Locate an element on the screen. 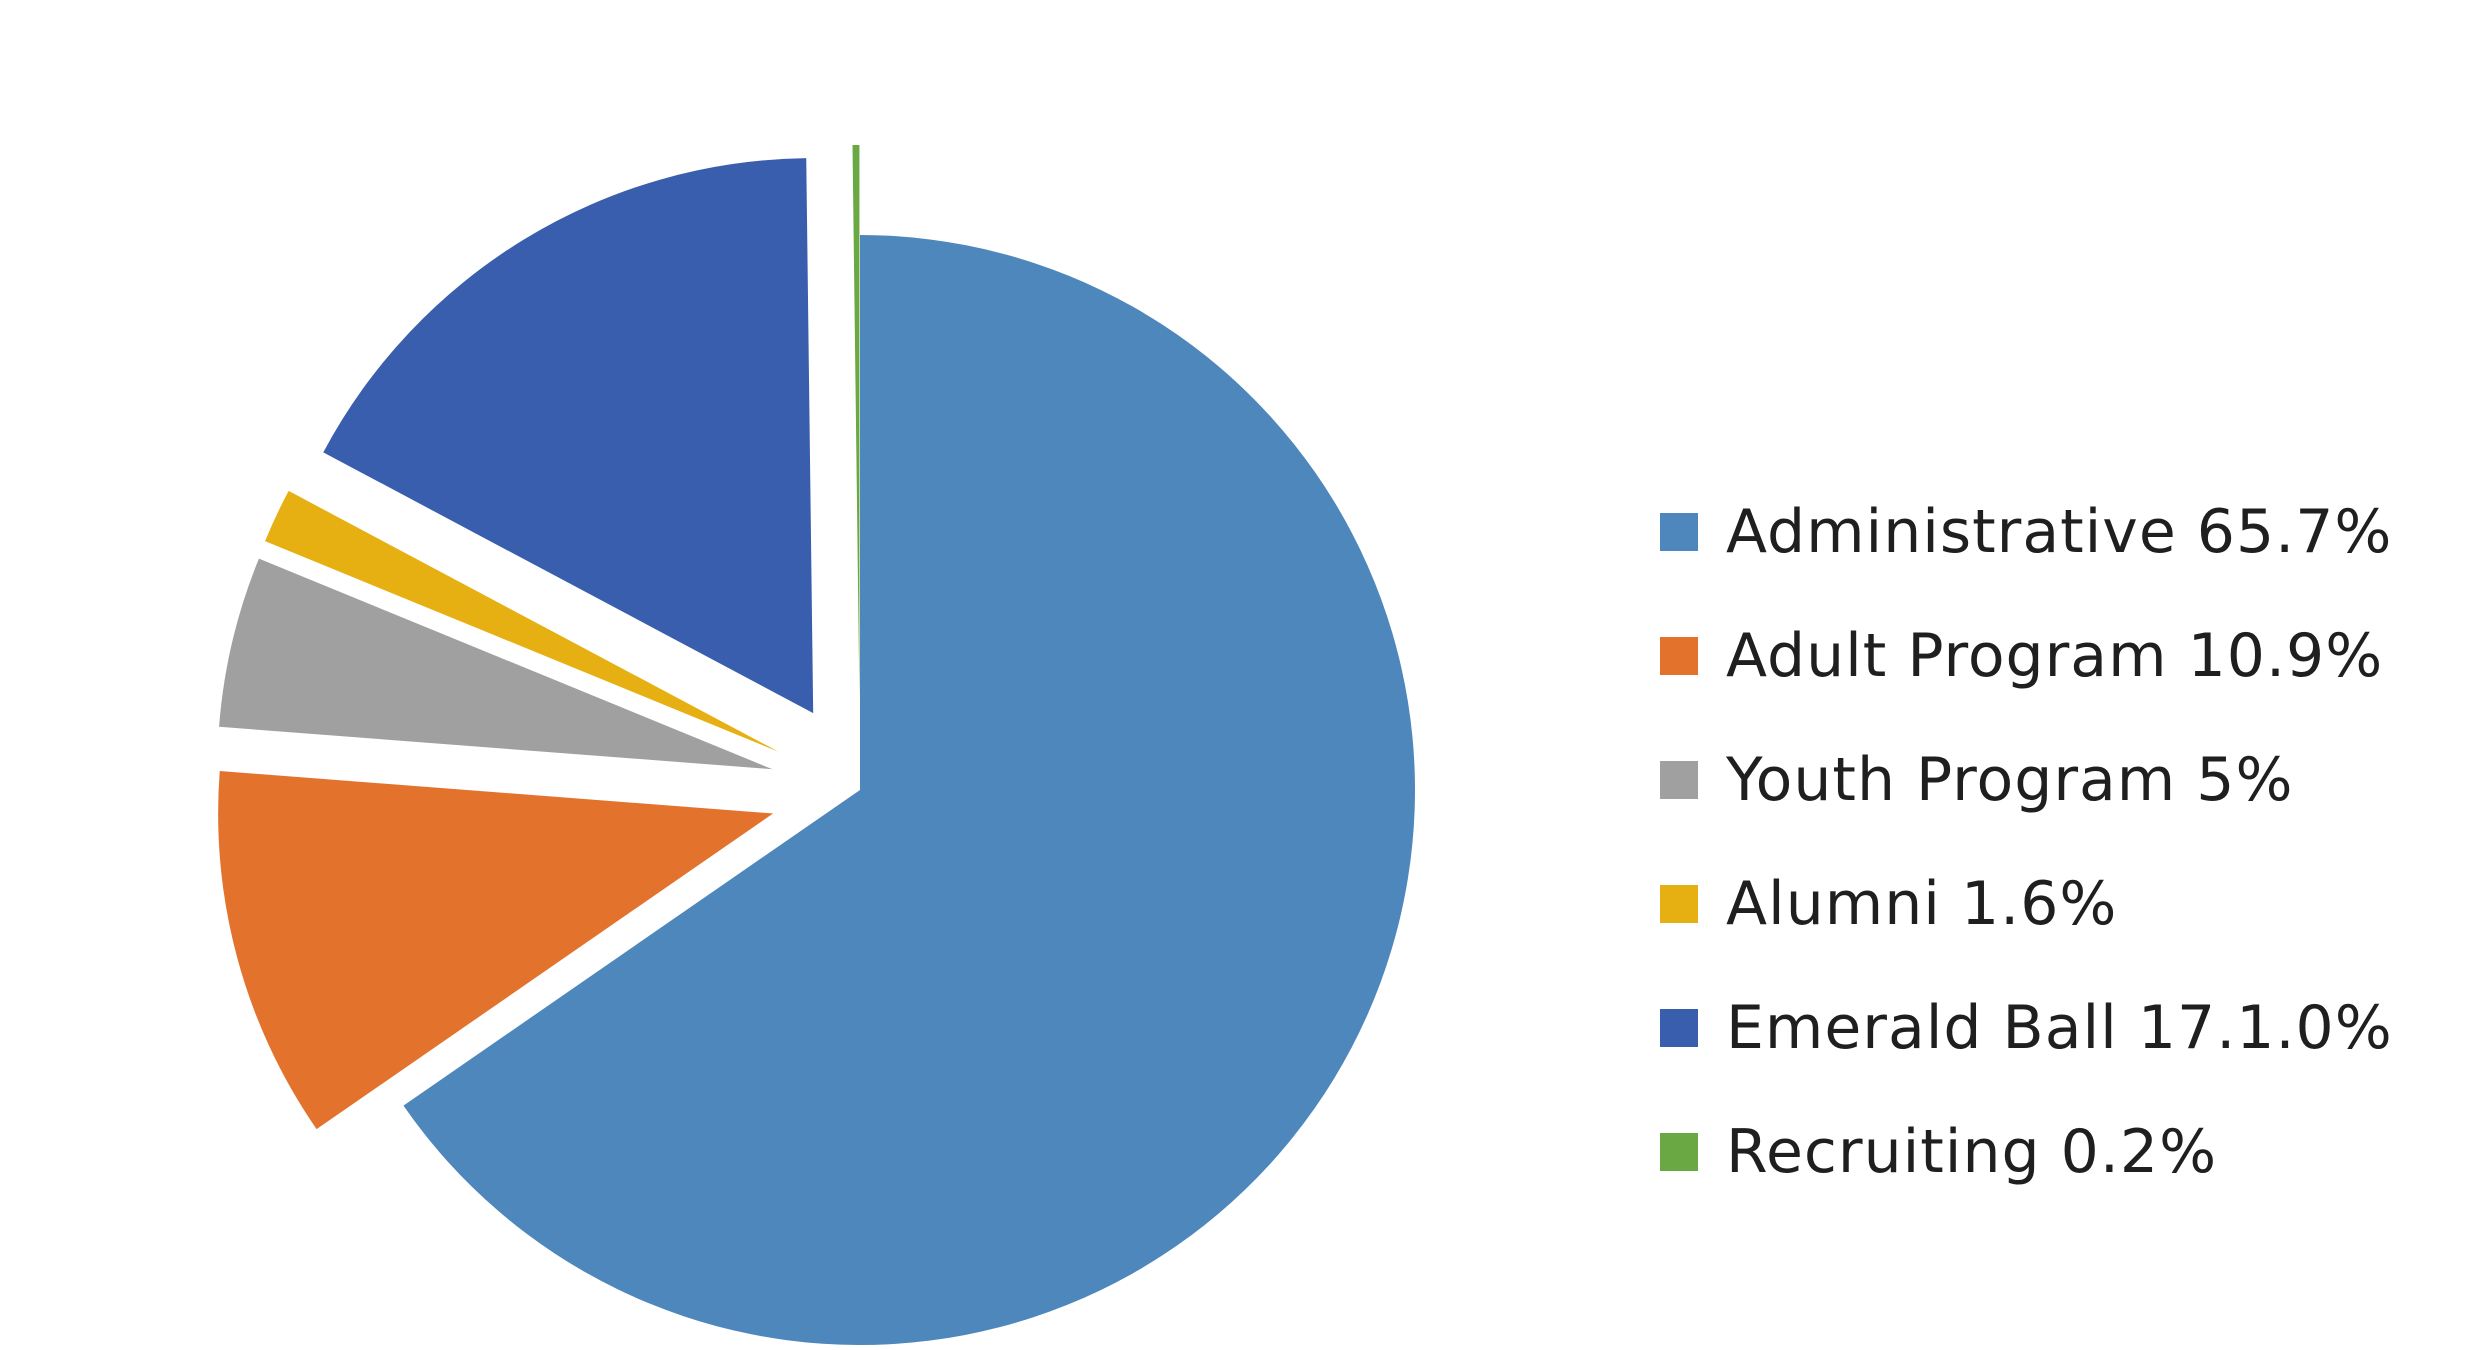 The width and height of the screenshot is (2467, 1350). pie-slice-alumni is located at coordinates (522, 621).